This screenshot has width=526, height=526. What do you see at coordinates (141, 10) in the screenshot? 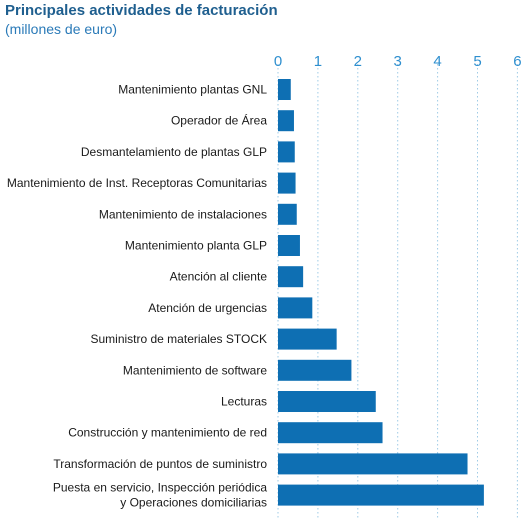
I see `chart-title: Principales actividades de facturación` at bounding box center [141, 10].